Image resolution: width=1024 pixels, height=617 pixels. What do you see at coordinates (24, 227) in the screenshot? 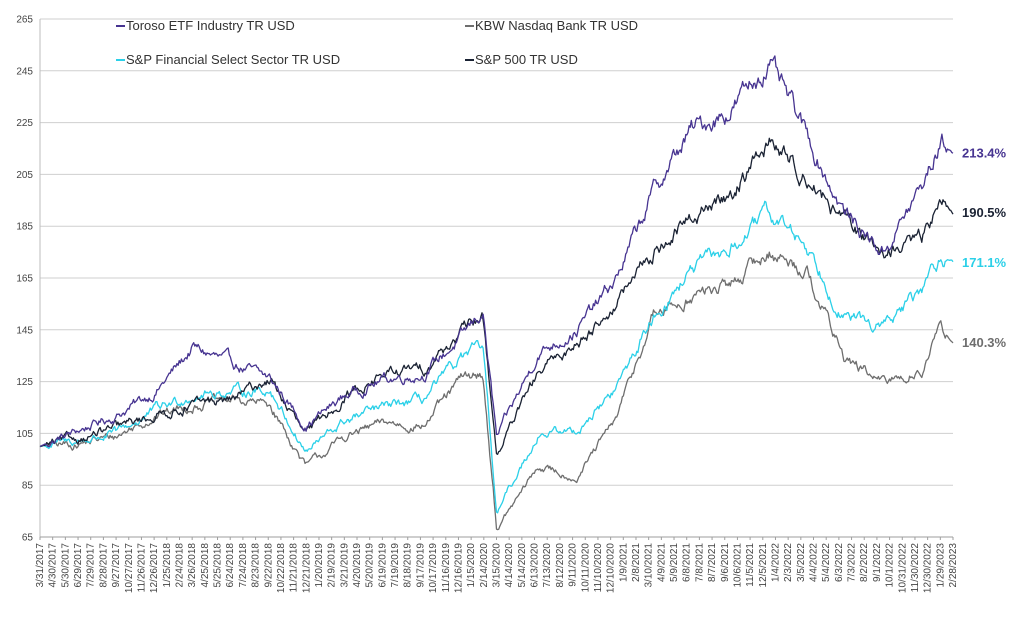
I see `y-tick-label: 185` at bounding box center [24, 227].